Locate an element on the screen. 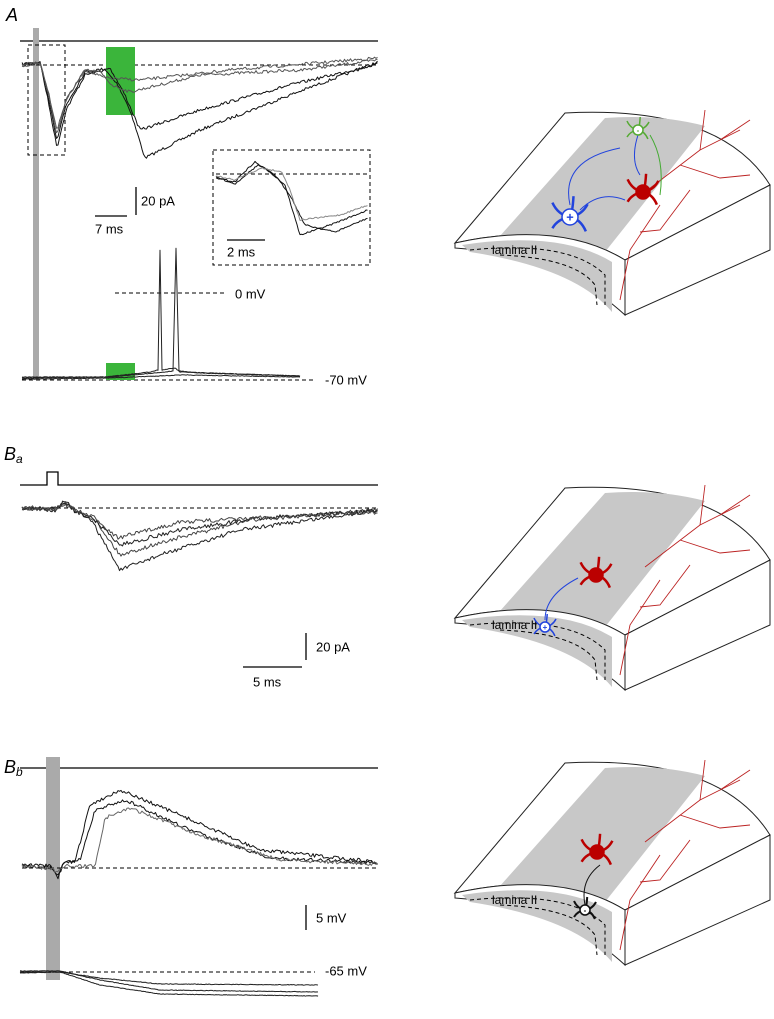  level-label: -65 mV is located at coordinates (346, 970).